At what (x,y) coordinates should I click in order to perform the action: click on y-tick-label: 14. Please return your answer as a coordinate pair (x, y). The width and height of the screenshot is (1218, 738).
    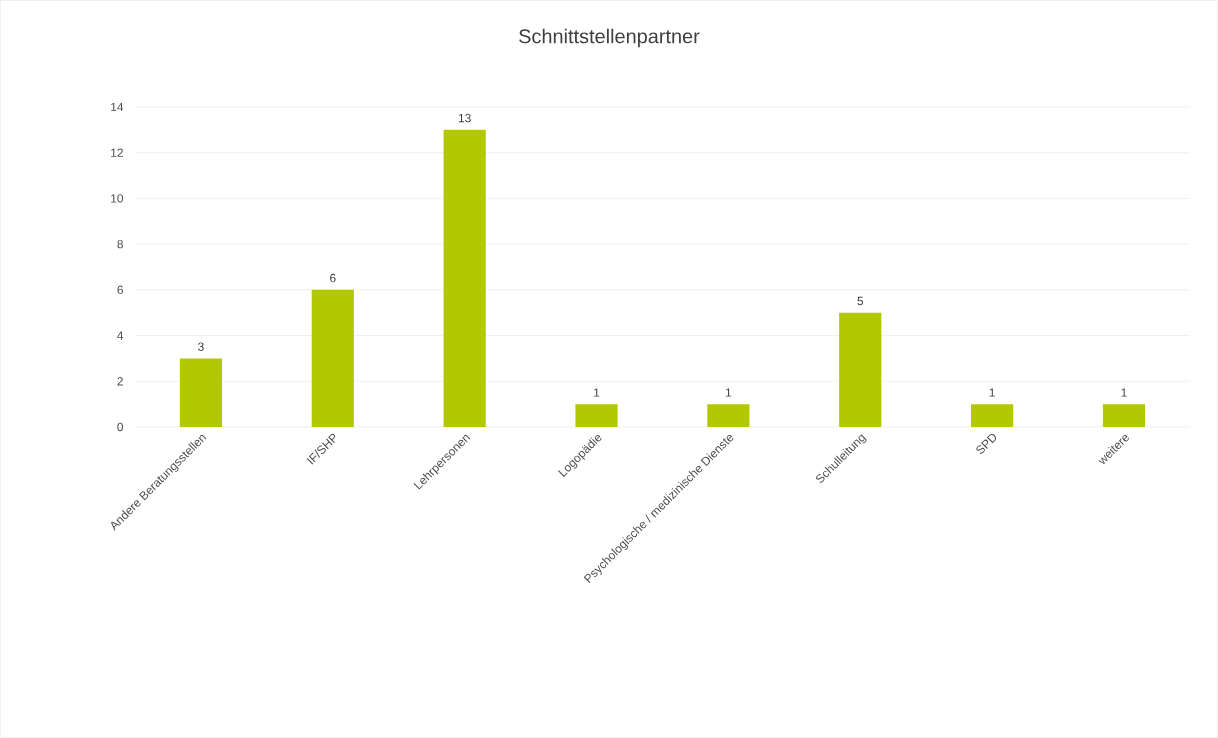
    Looking at the image, I should click on (117, 107).